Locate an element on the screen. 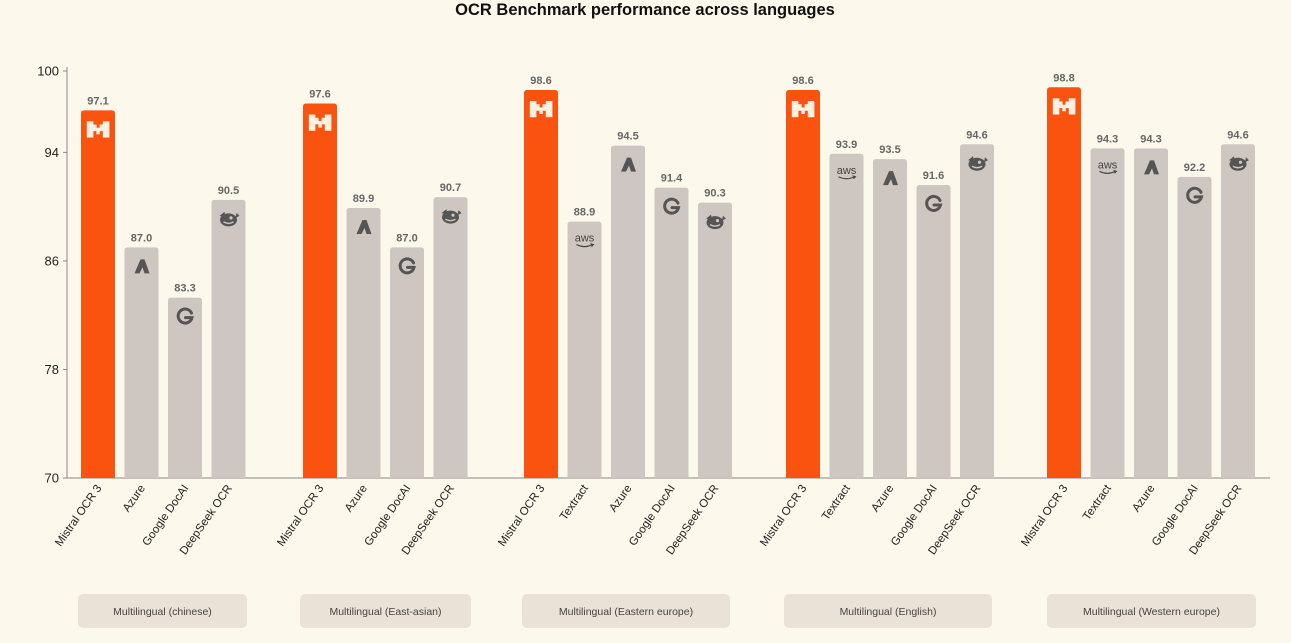 The height and width of the screenshot is (643, 1291). group-label-text: Multilingual (East-asian) is located at coordinates (385, 612).